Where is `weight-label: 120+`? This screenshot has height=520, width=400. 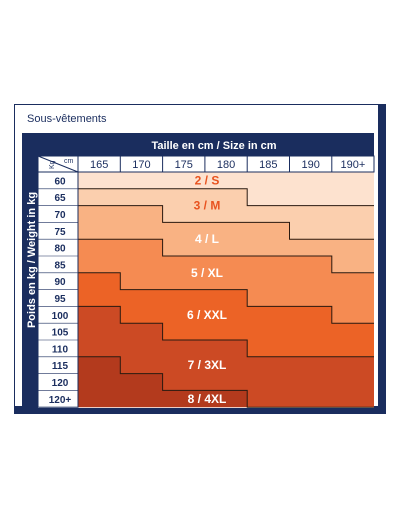 weight-label: 120+ is located at coordinates (60, 400).